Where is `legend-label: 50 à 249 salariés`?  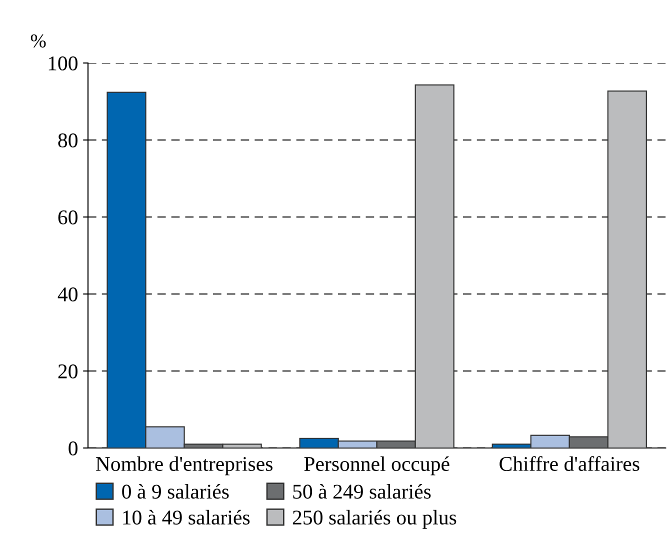
legend-label: 50 à 249 salariés is located at coordinates (362, 491).